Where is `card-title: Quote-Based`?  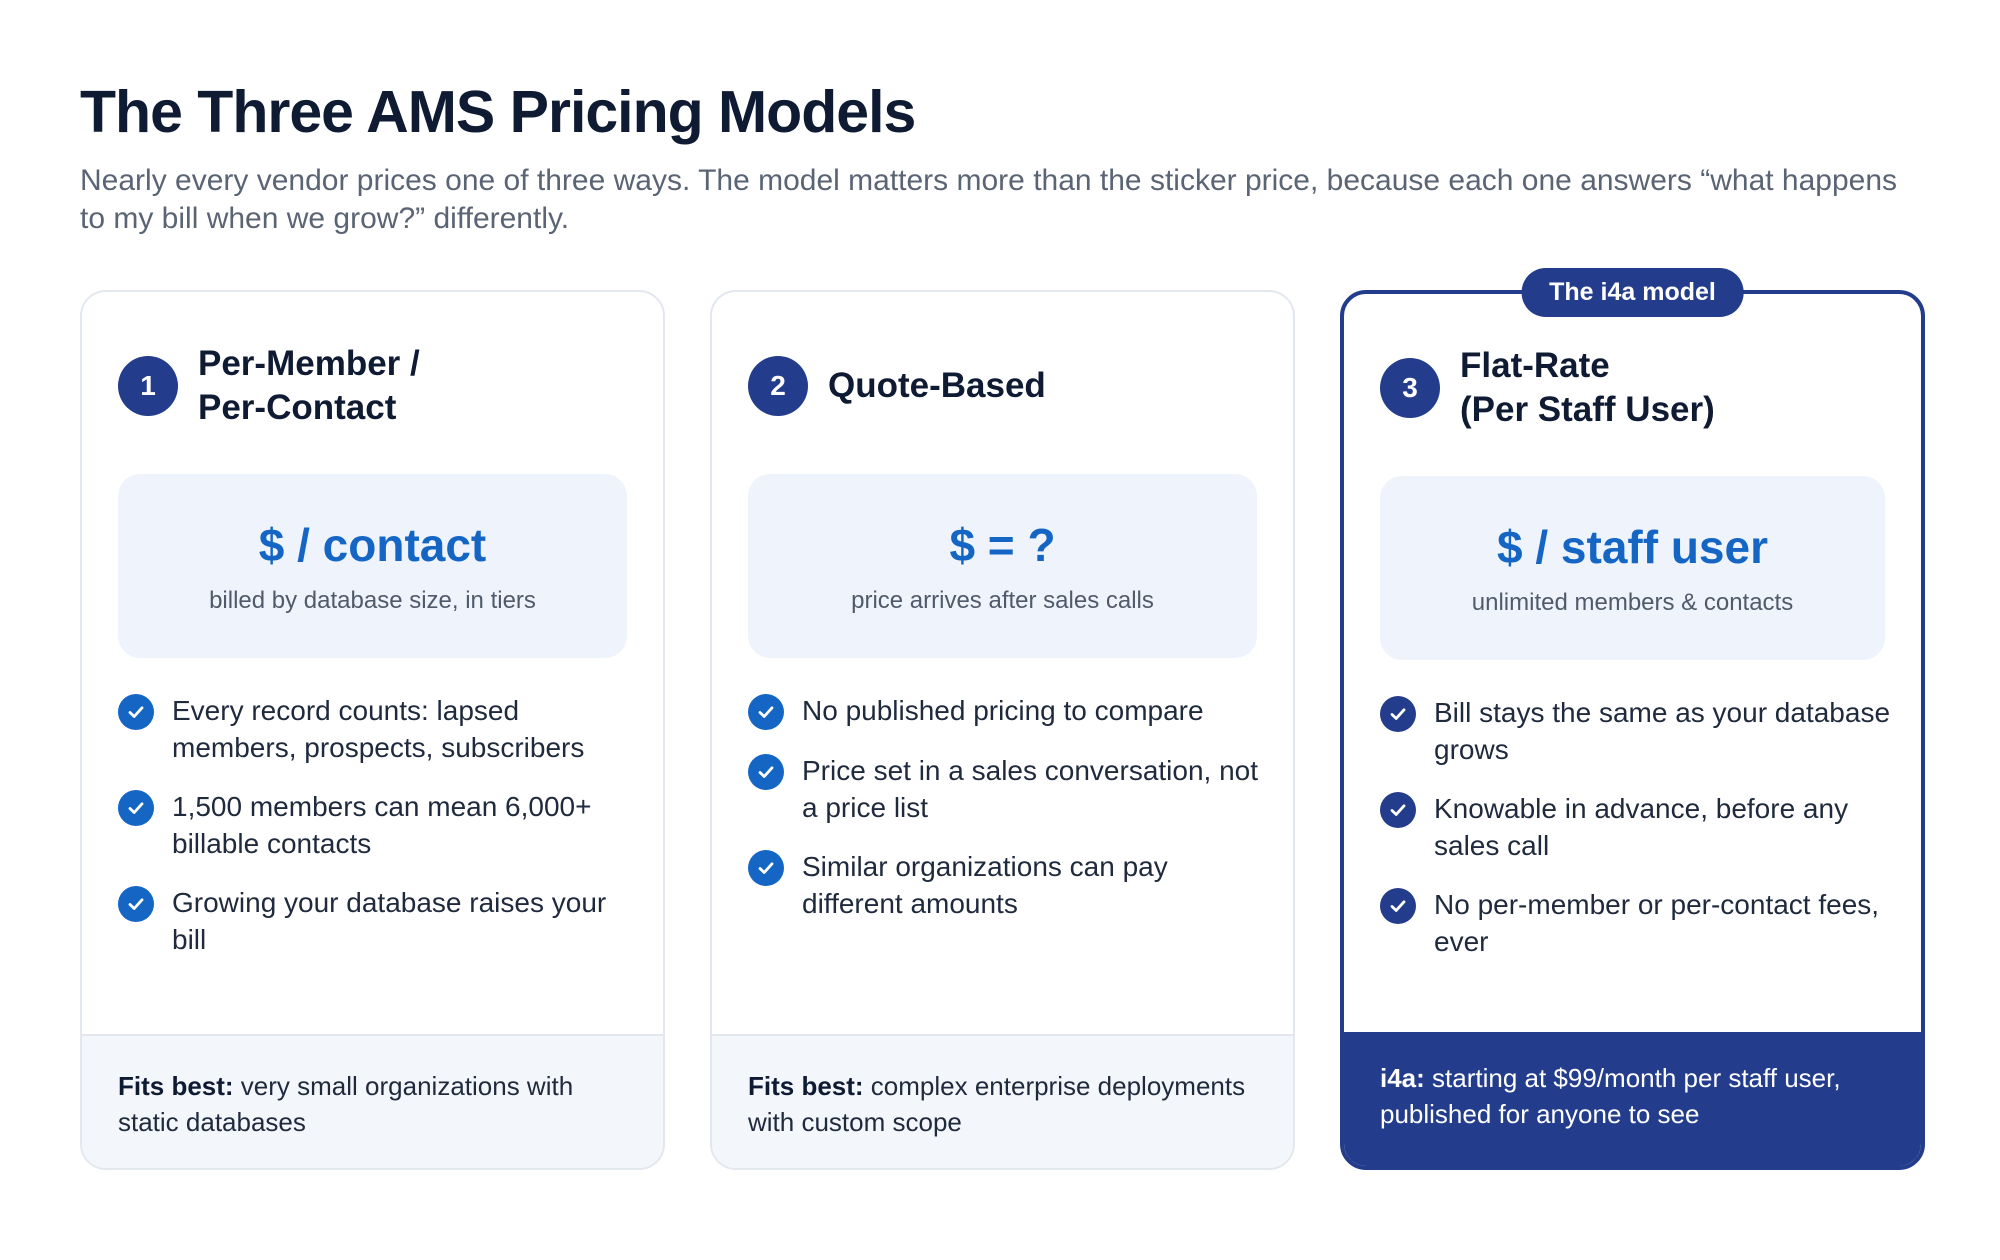 card-title: Quote-Based is located at coordinates (937, 385).